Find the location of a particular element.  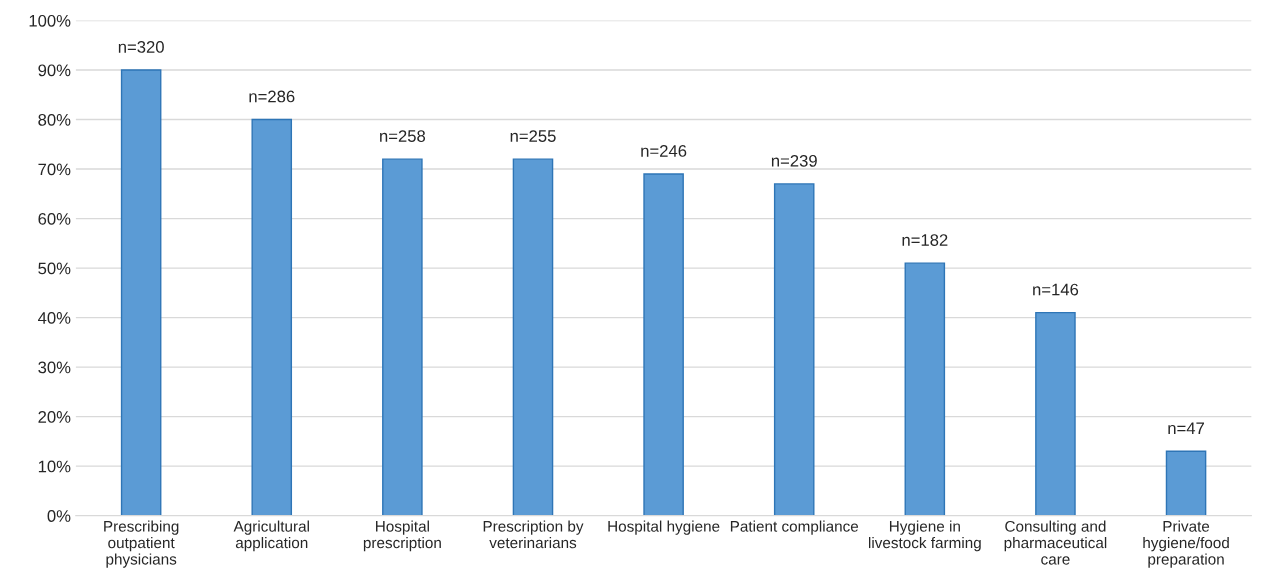

x-tick-label: Consulting and pharmaceutical care is located at coordinates (1055, 542).